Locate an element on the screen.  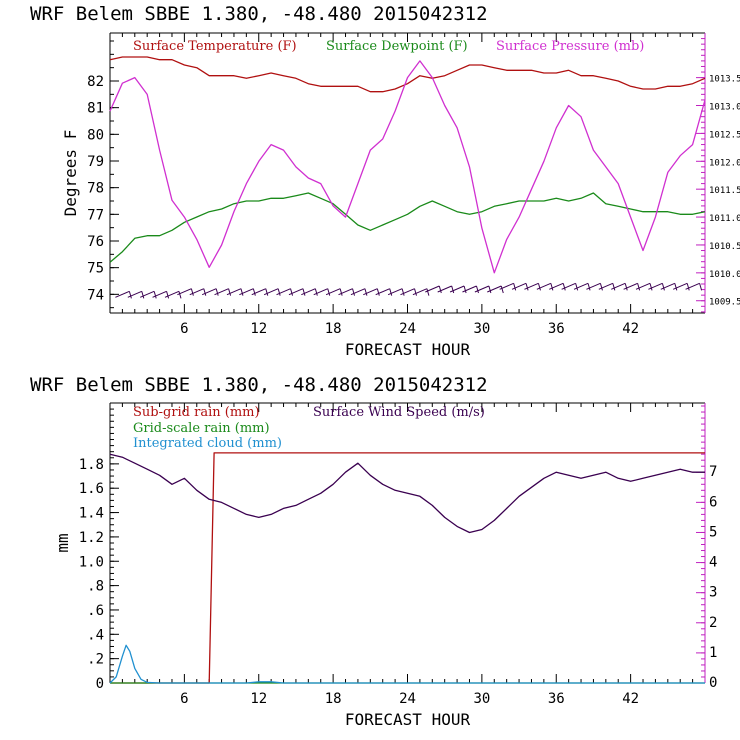
y2-tick-label: 3 is located at coordinates (713, 593).